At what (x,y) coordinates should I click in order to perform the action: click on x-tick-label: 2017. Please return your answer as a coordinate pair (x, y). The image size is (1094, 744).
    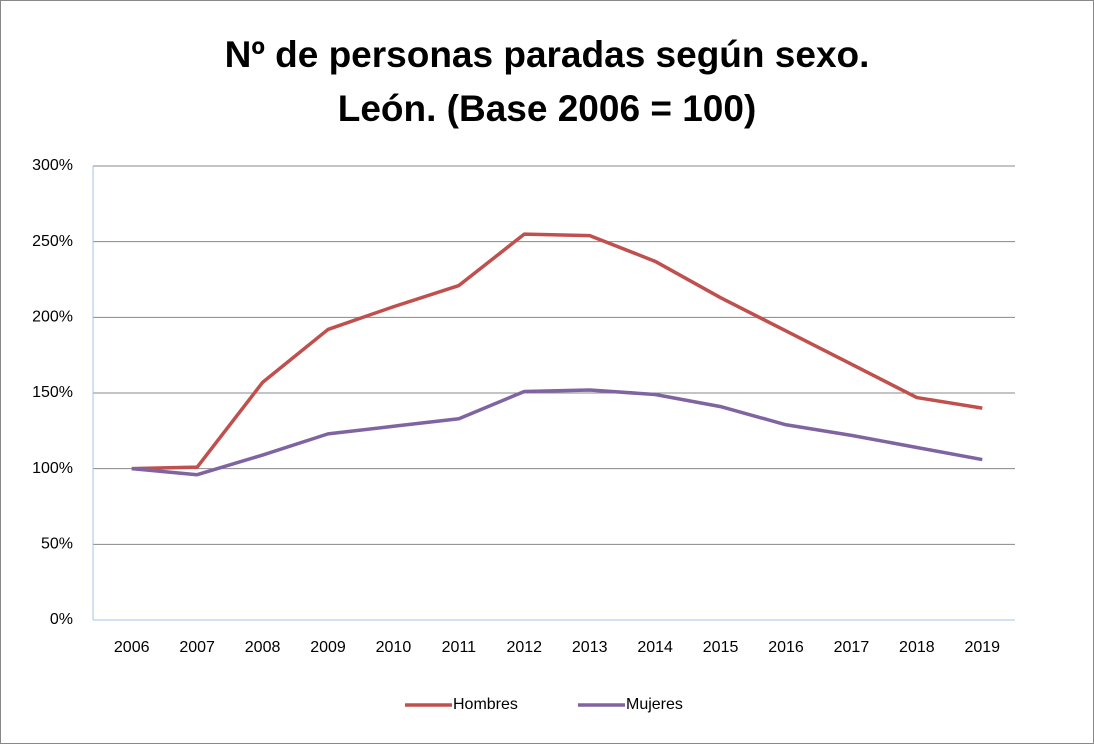
    Looking at the image, I should click on (852, 647).